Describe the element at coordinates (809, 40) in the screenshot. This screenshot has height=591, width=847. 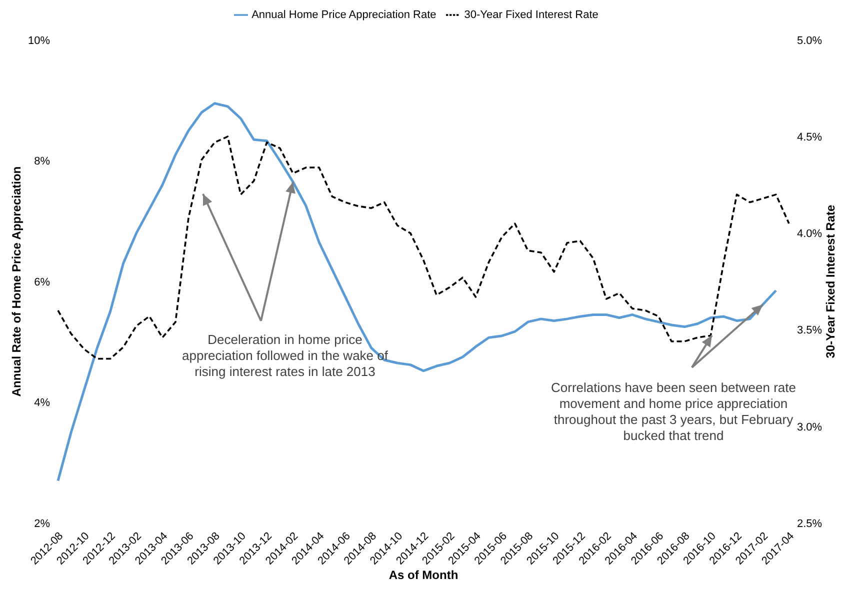
I see `y2-tick-label: 5.0%` at that location.